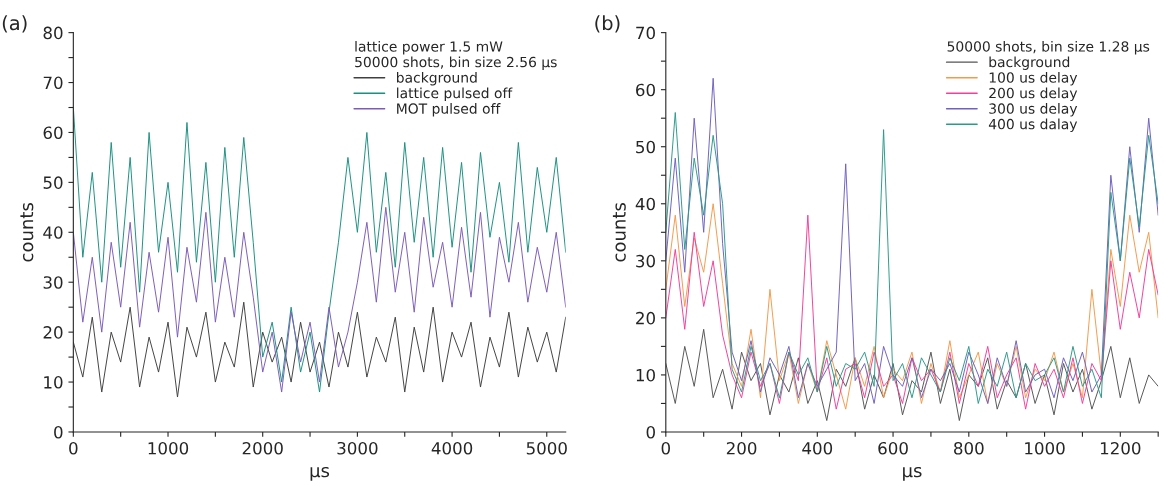 The height and width of the screenshot is (487, 1164). I want to click on x-tick-label: 3000, so click(357, 448).